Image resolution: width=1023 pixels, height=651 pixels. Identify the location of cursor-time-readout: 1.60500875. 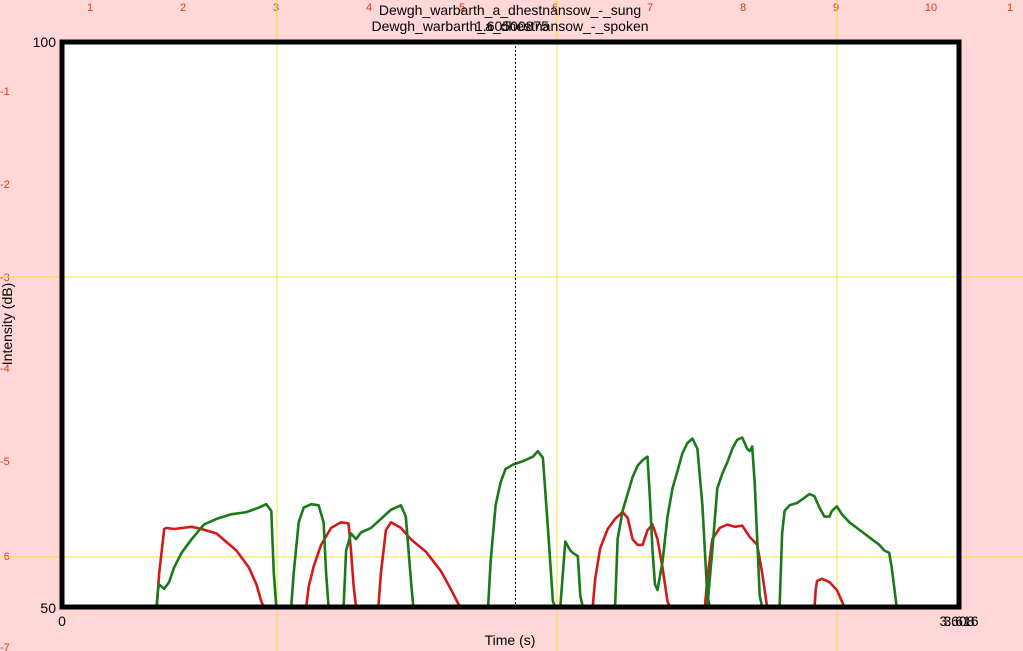
(512, 26).